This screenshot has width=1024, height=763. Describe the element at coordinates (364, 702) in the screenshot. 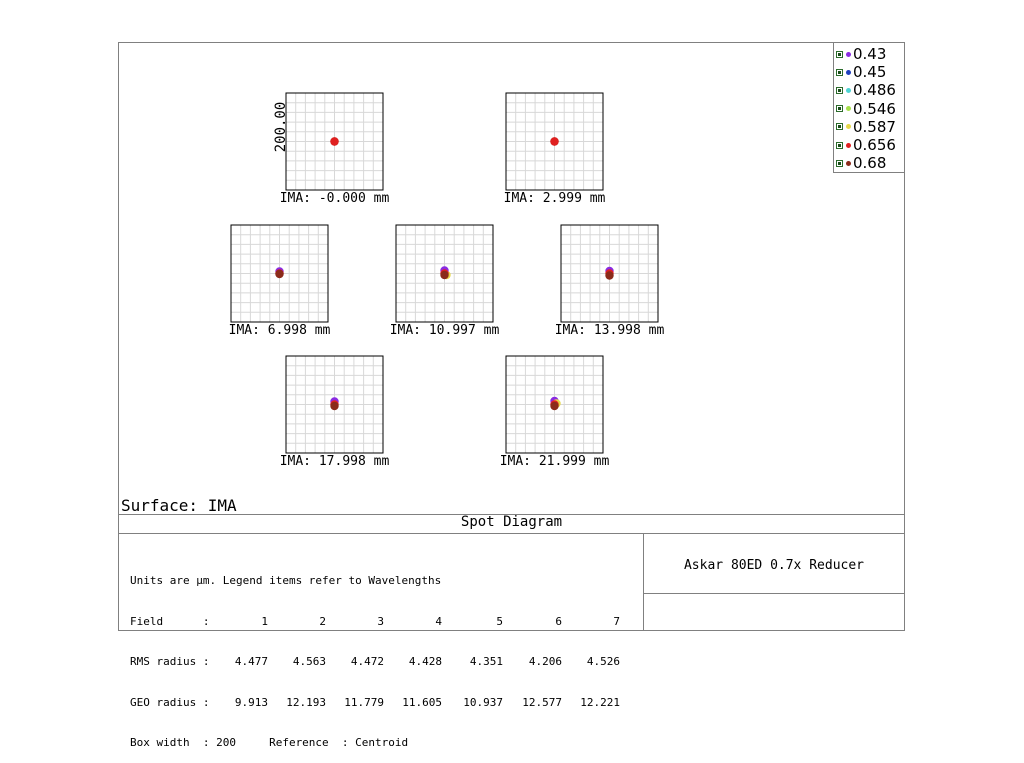

I see `geo-value: 11.779` at that location.